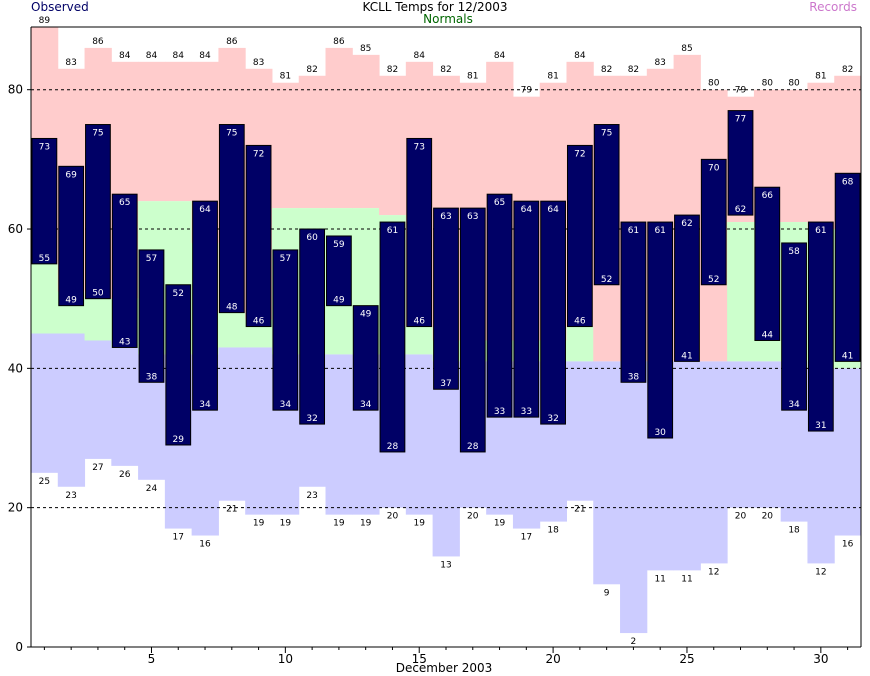  What do you see at coordinates (179, 440) in the screenshot?
I see `observed-low-label: 29` at bounding box center [179, 440].